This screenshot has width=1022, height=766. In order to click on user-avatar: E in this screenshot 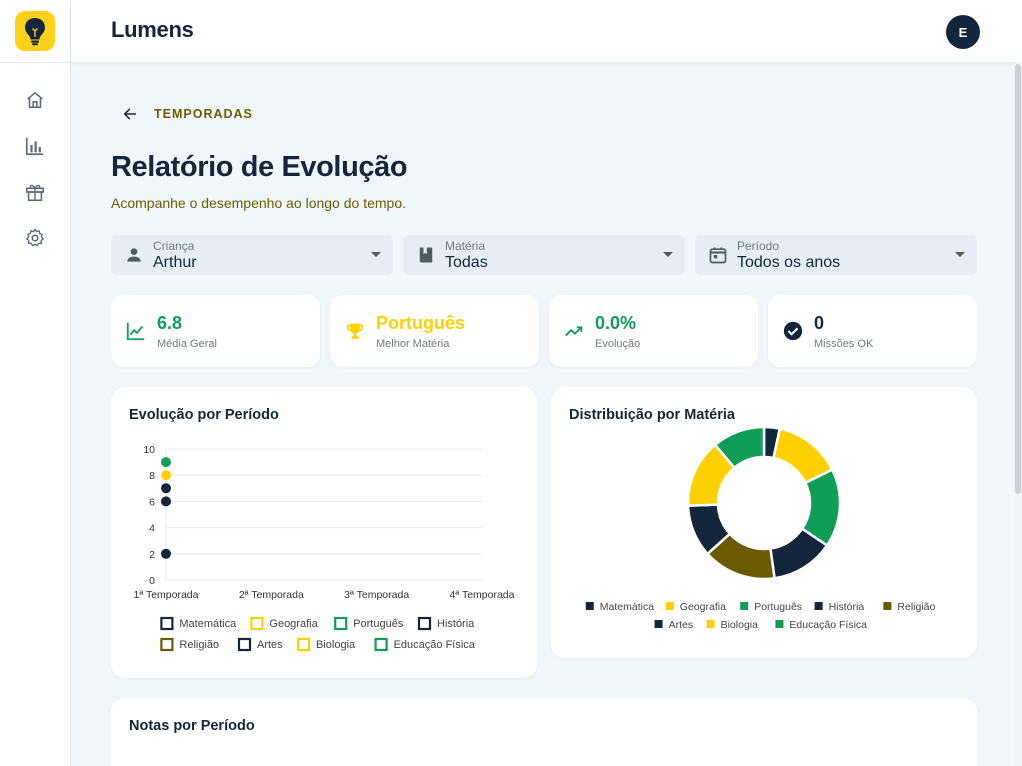, I will do `click(963, 32)`.